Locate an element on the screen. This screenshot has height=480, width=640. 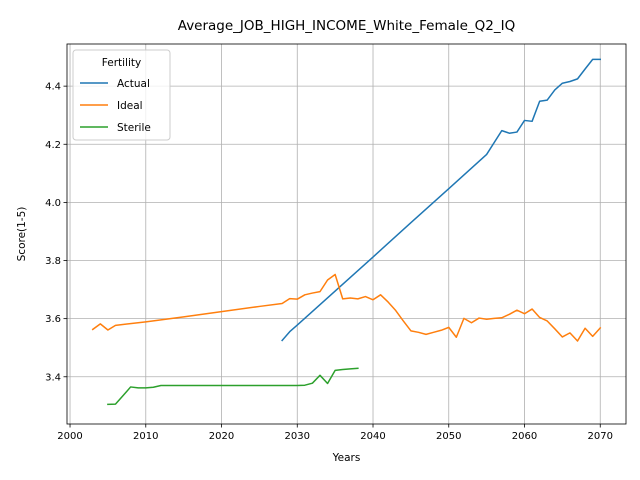
legend-label-sterile: Sterile is located at coordinates (134, 128).